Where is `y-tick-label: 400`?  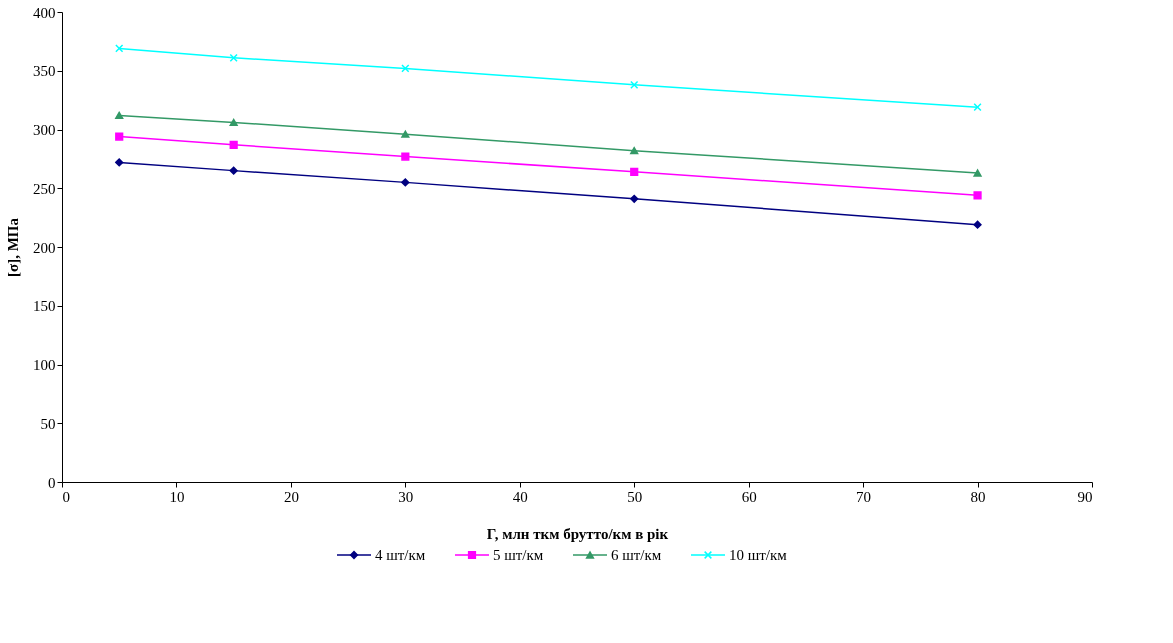
y-tick-label: 400 is located at coordinates (44, 12).